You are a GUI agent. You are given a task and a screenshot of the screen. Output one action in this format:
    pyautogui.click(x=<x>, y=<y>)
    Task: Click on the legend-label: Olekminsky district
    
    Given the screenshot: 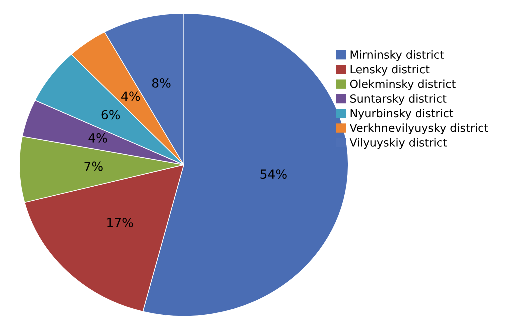 What is the action you would take?
    pyautogui.click(x=403, y=85)
    